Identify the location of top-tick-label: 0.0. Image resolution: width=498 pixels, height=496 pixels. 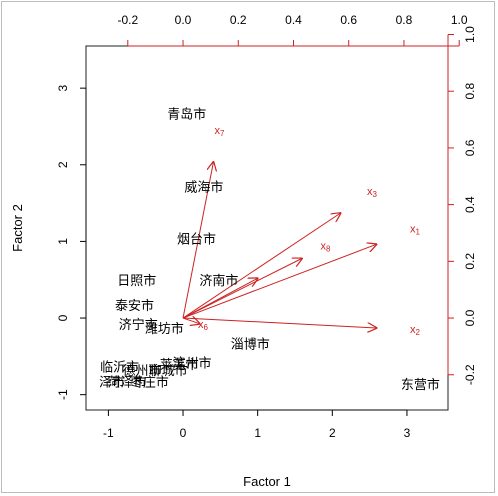
(183, 20).